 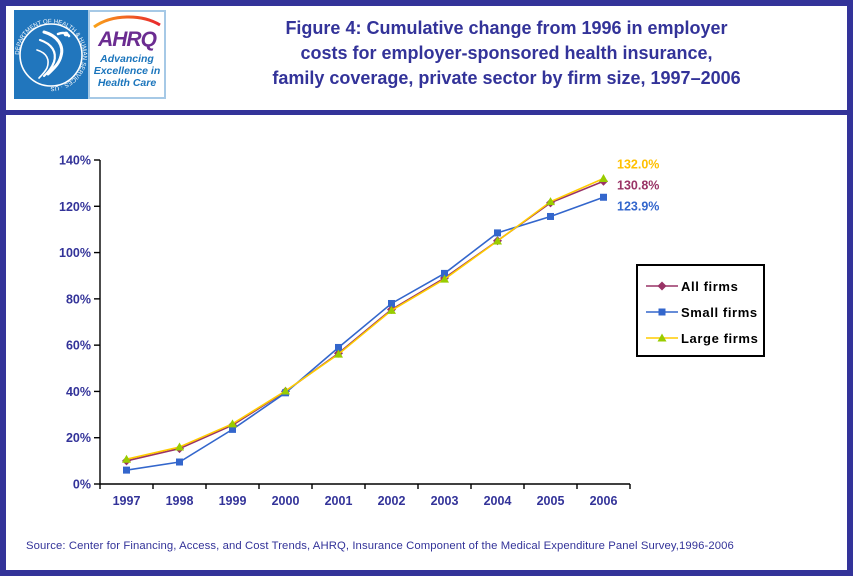 What do you see at coordinates (233, 501) in the screenshot?
I see `x-axis-label: 1999` at bounding box center [233, 501].